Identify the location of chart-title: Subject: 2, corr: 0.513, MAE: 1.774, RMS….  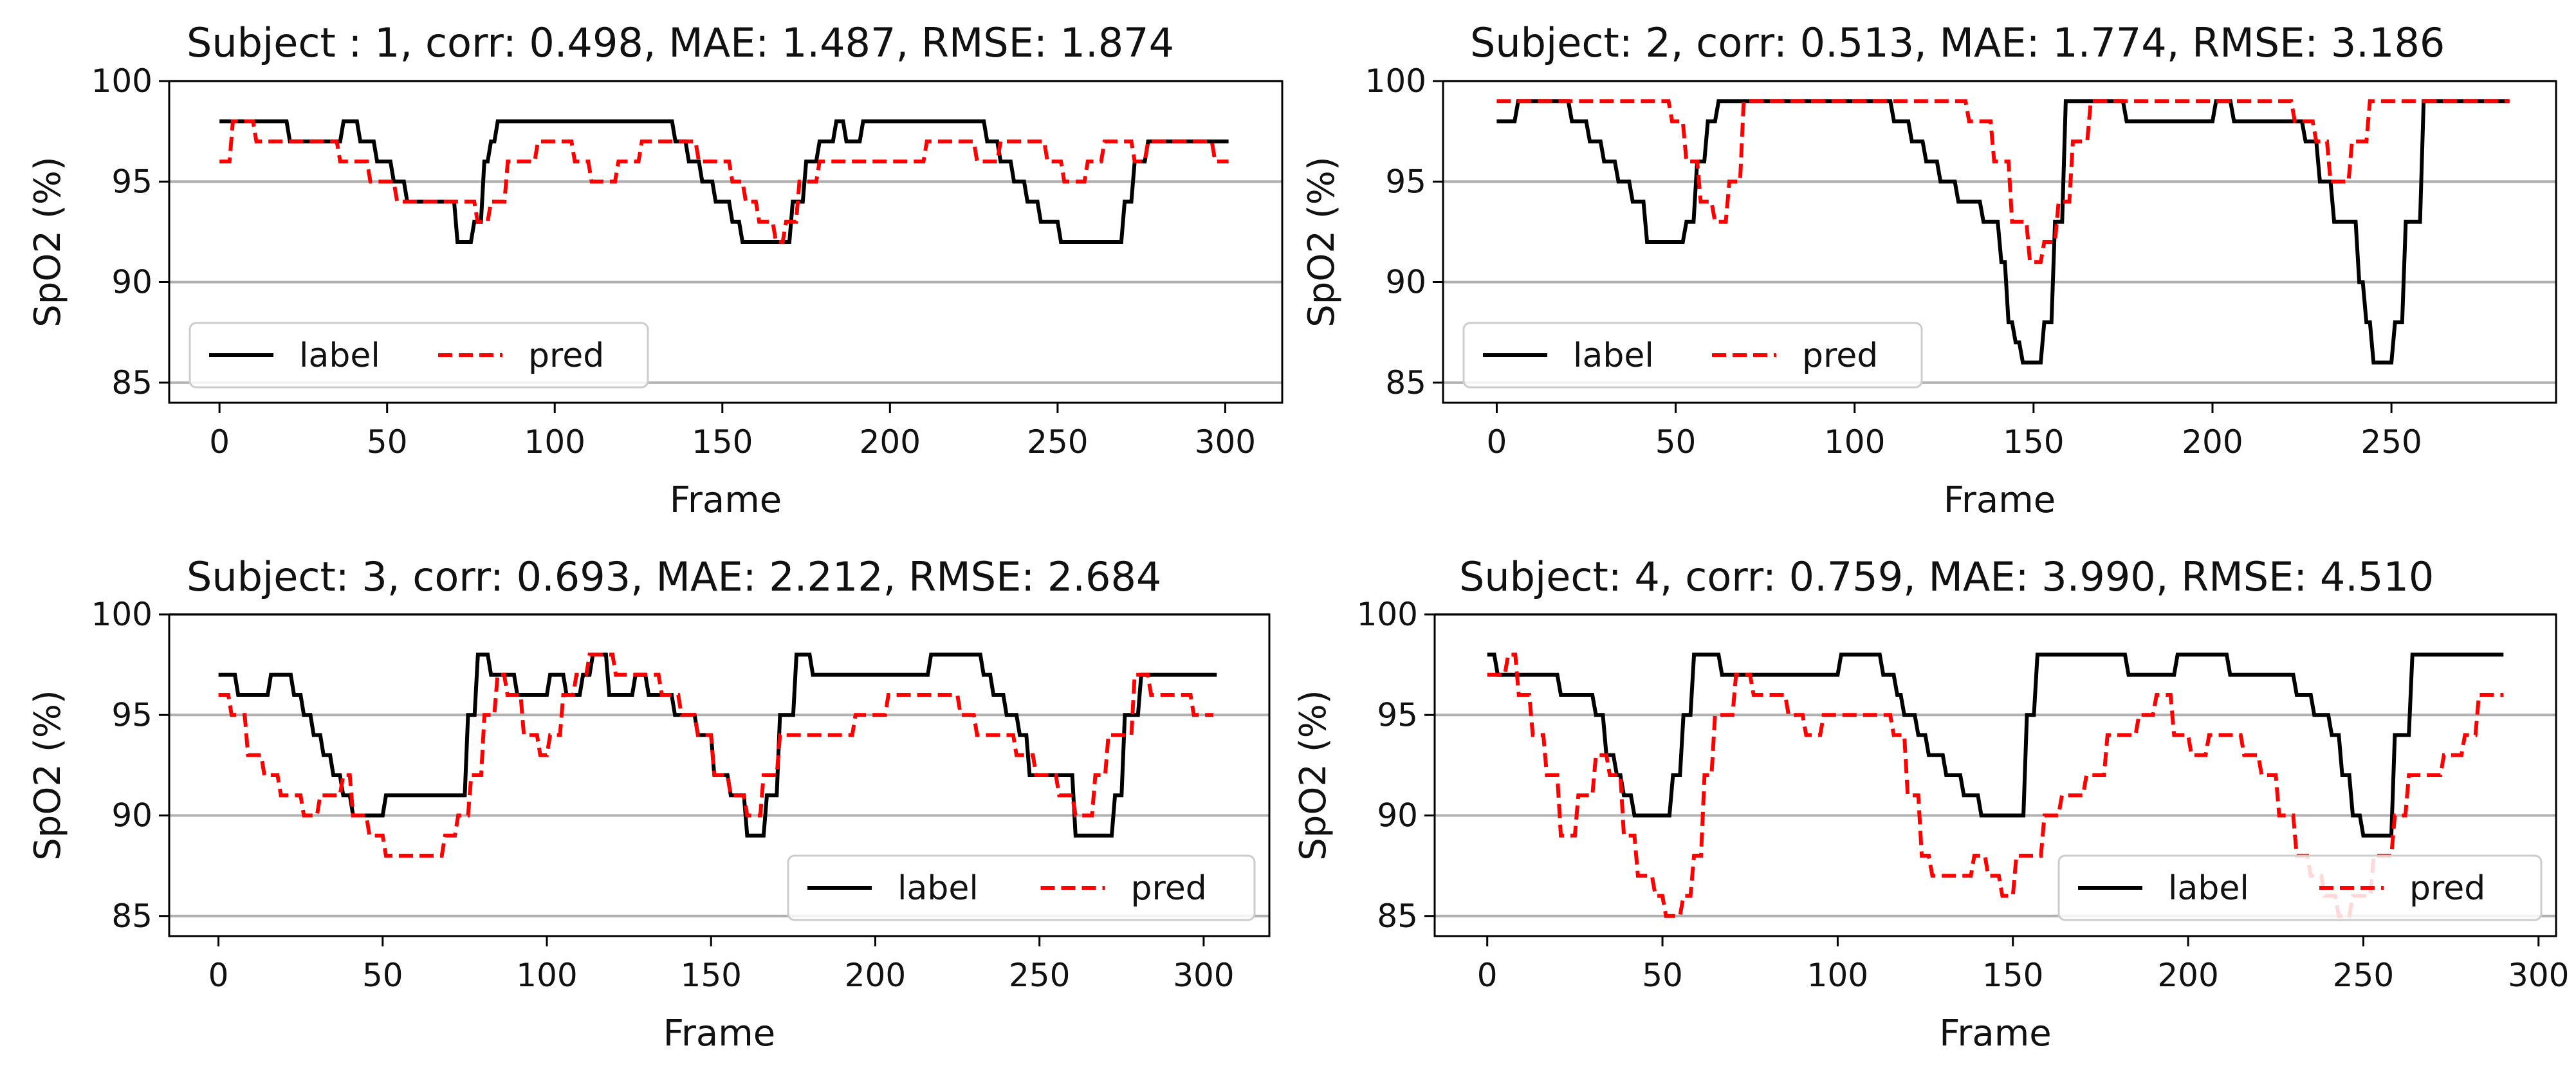
(1957, 42).